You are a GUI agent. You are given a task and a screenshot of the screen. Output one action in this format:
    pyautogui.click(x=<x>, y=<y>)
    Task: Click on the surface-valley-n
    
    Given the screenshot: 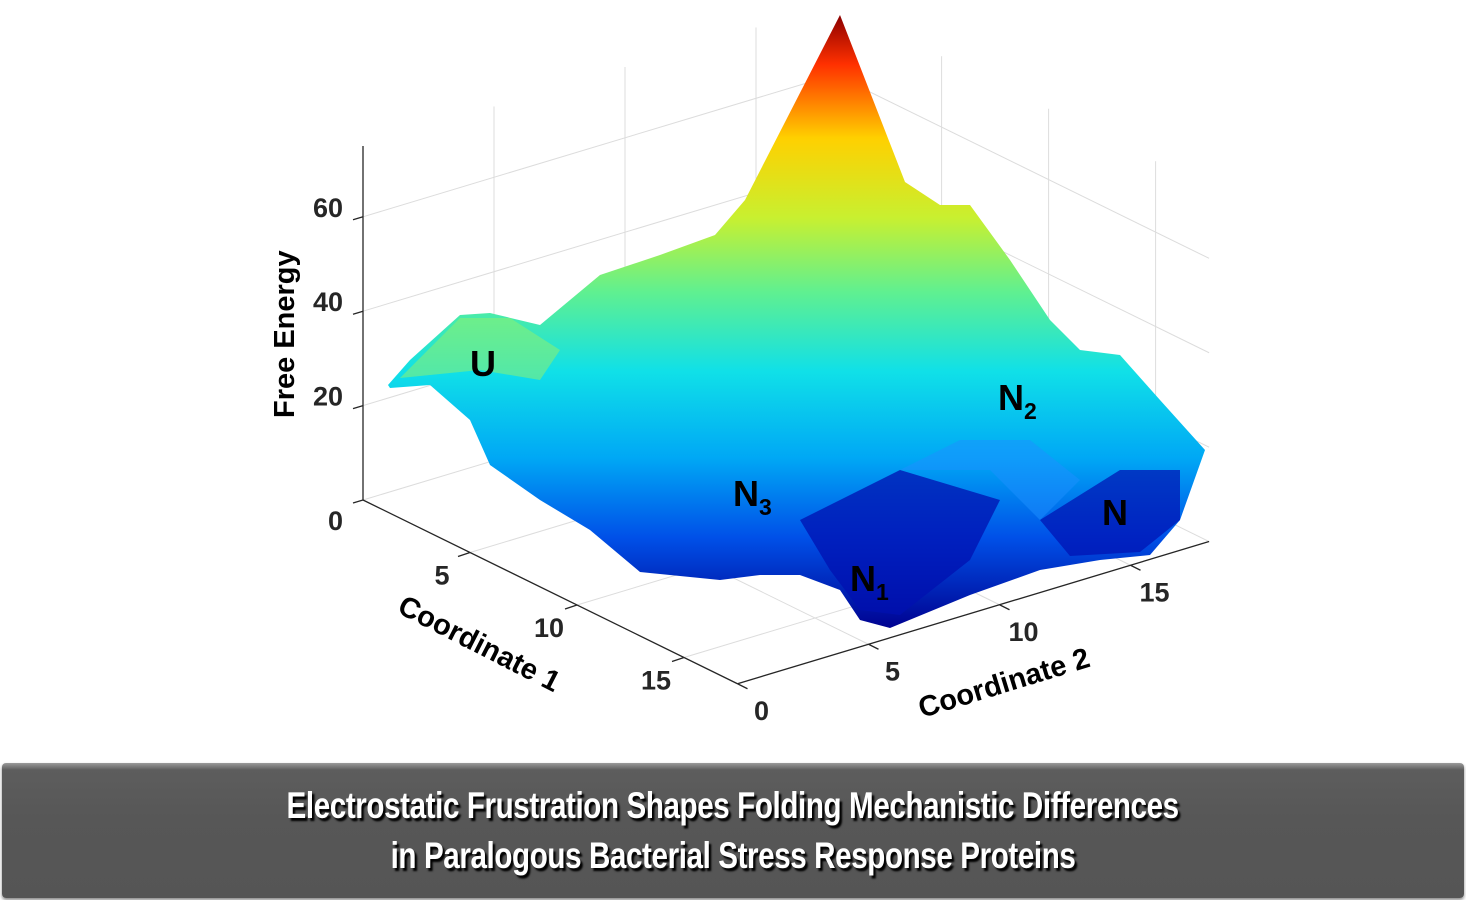 What is the action you would take?
    pyautogui.click(x=1110, y=513)
    